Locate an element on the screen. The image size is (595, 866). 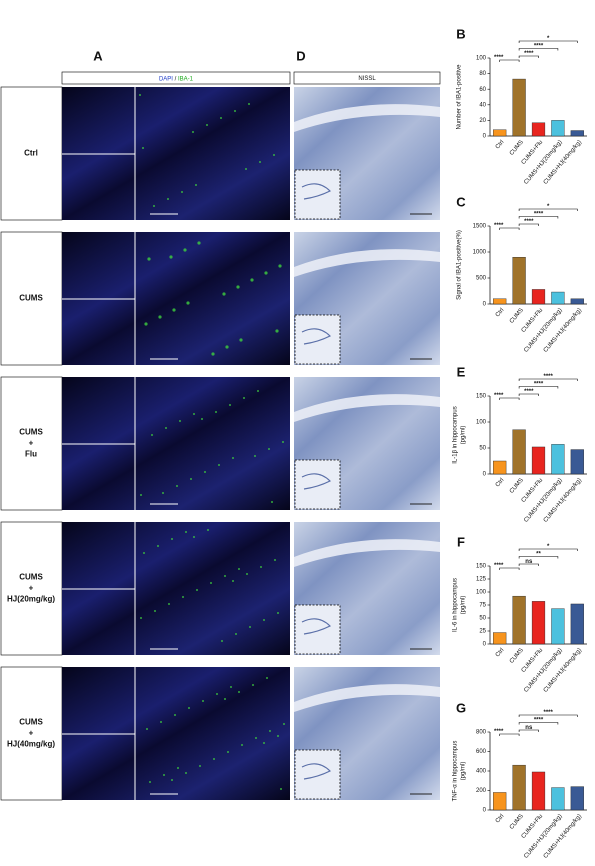
header-d: NISSL is located at coordinates (367, 79).